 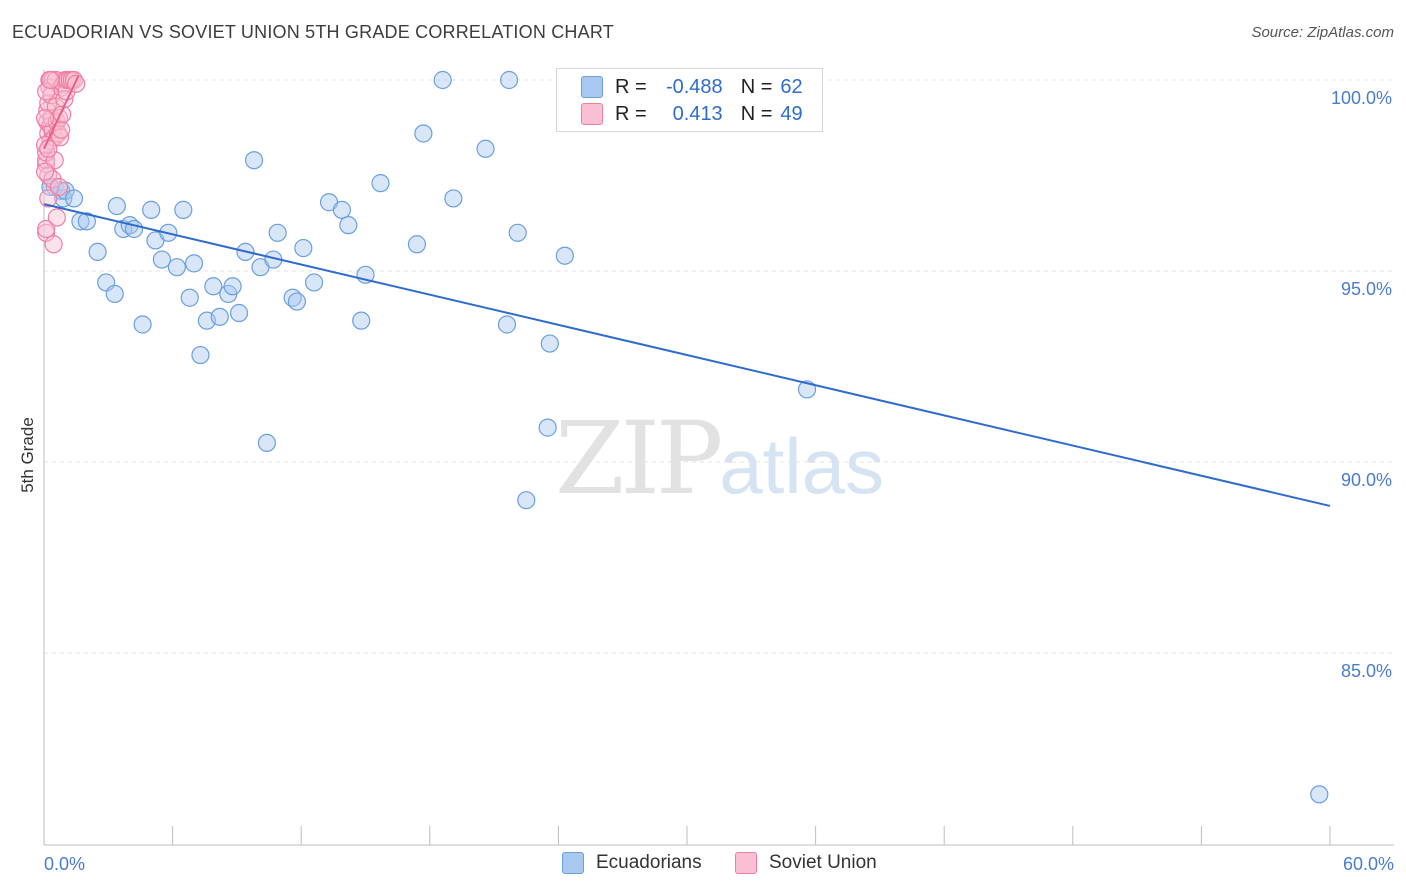 I want to click on legend-row-soviet-union: R = 0.413 N = 49, so click(x=692, y=114).